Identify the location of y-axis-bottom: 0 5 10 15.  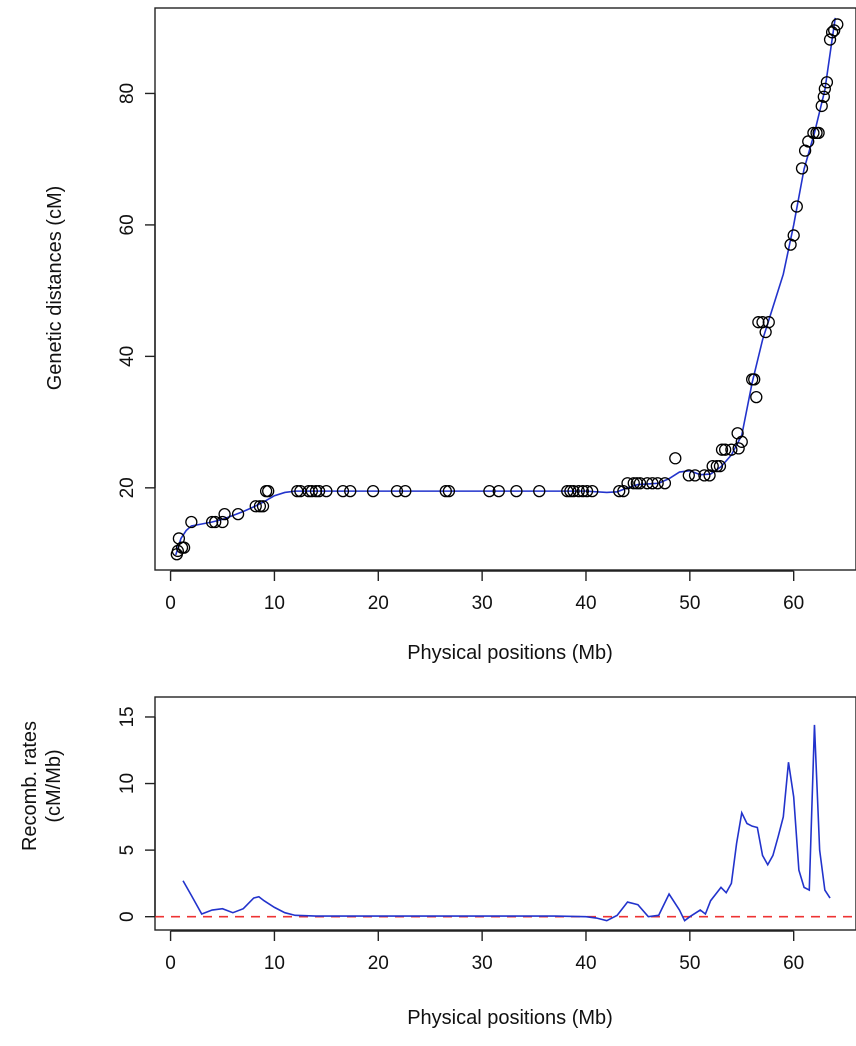
(136, 814).